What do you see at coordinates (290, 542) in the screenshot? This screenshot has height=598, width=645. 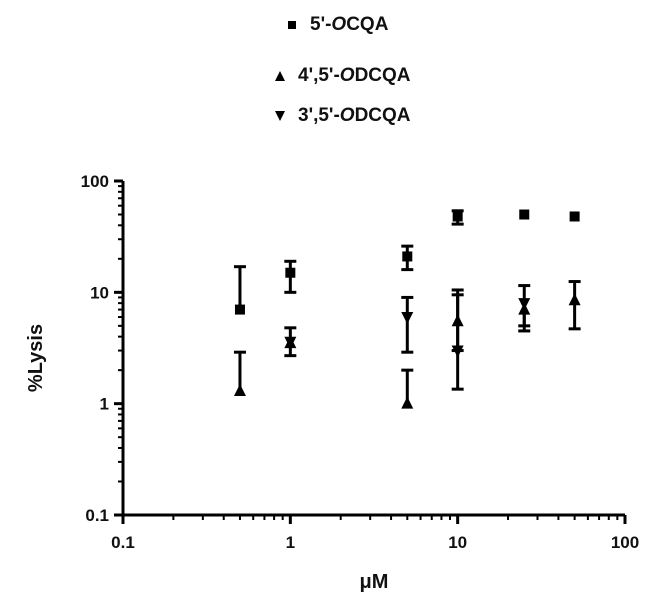 I see `x-tick-label: 1` at bounding box center [290, 542].